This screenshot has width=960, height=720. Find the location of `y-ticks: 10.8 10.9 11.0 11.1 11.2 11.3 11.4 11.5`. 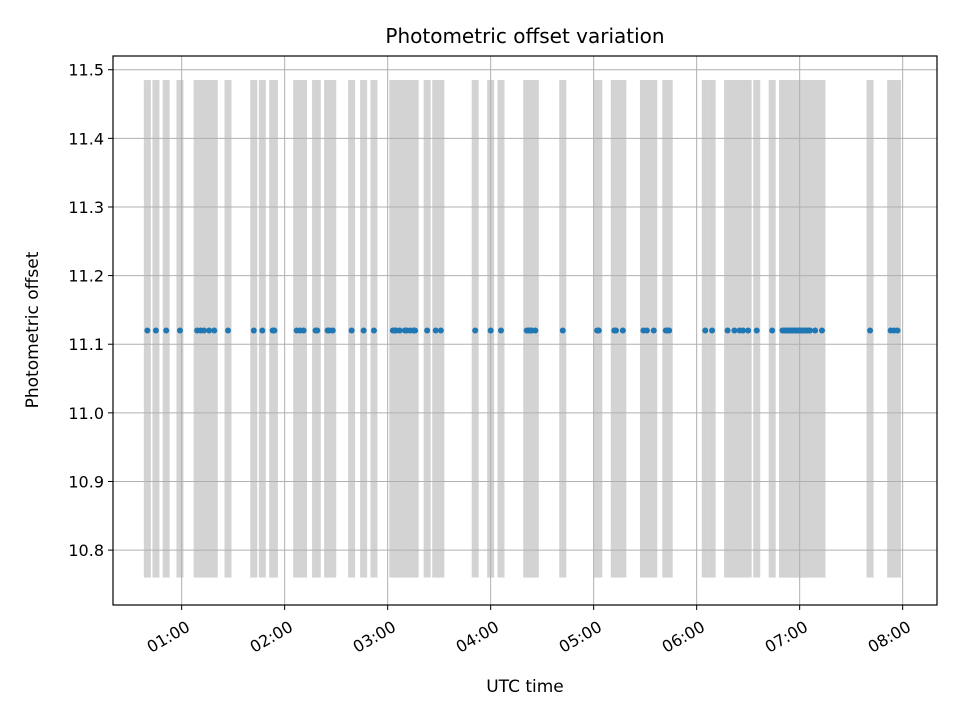

y-ticks: 10.8 10.9 11.0 11.1 11.2 11.3 11.4 11.5 is located at coordinates (90, 310).